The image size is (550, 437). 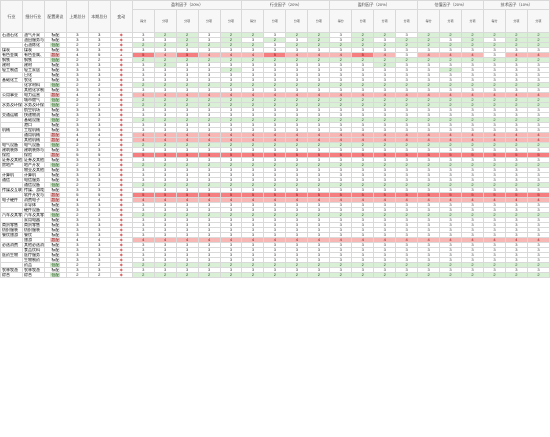 I want to click on col-change: 变动, so click(x=121, y=16).